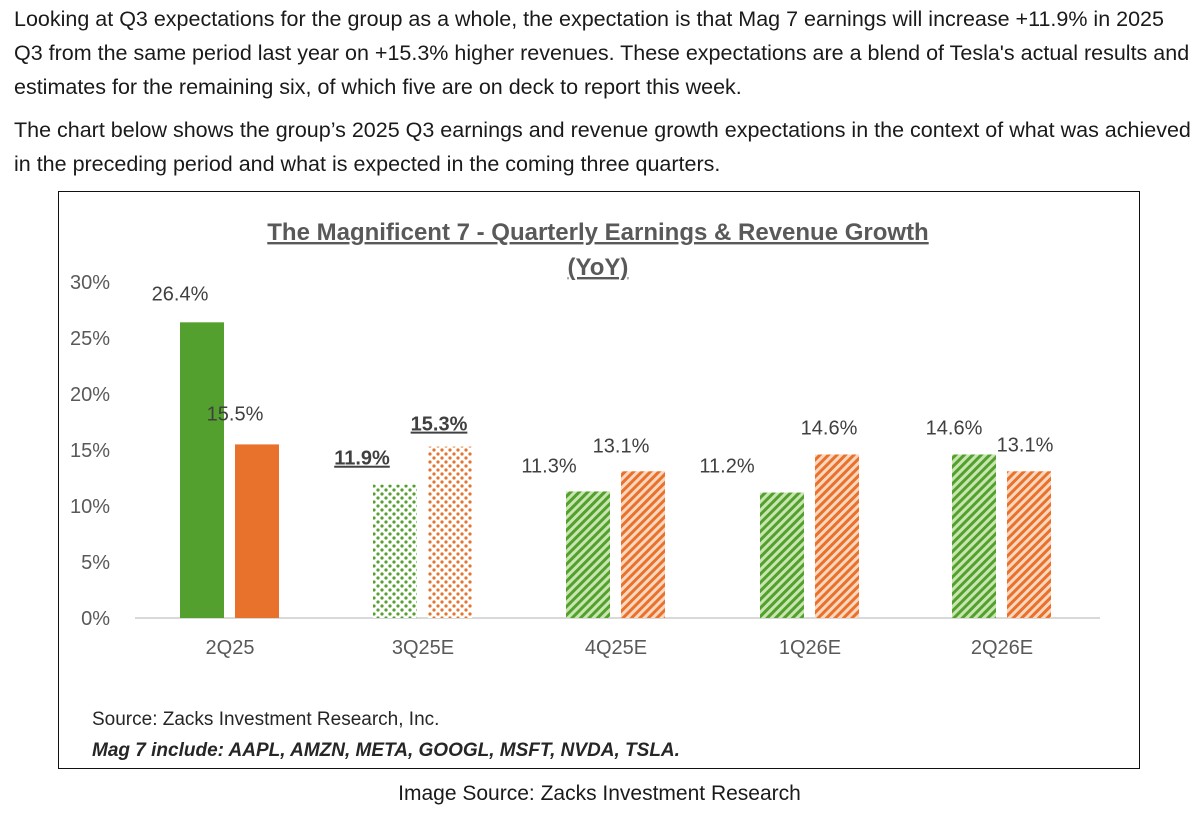 The image size is (1199, 820). Describe the element at coordinates (265, 719) in the screenshot. I see `chart-source: Source: Zacks Investment Research, Inc.` at that location.